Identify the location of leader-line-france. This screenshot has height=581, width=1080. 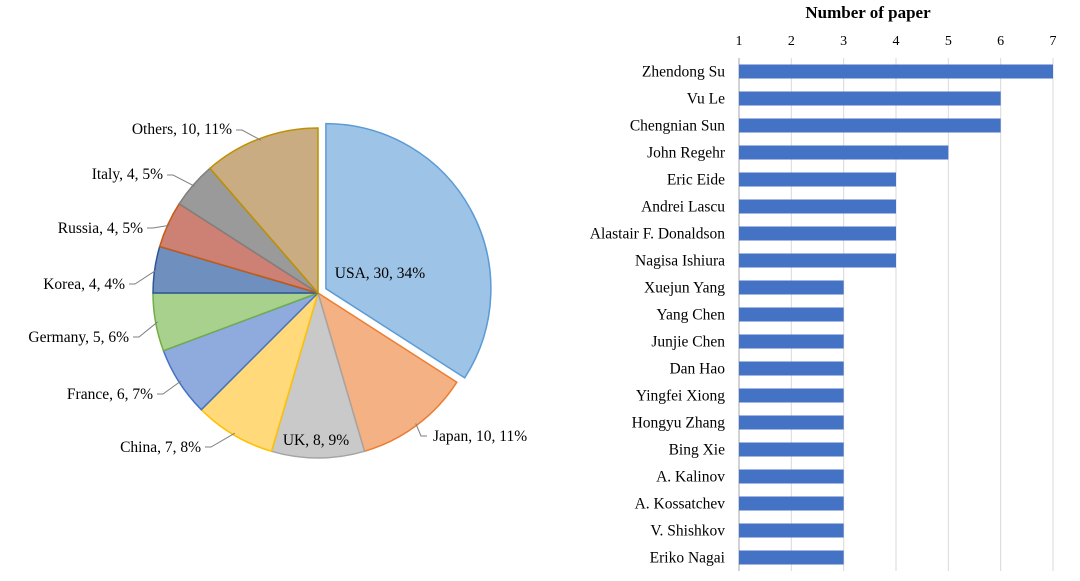
(169, 387).